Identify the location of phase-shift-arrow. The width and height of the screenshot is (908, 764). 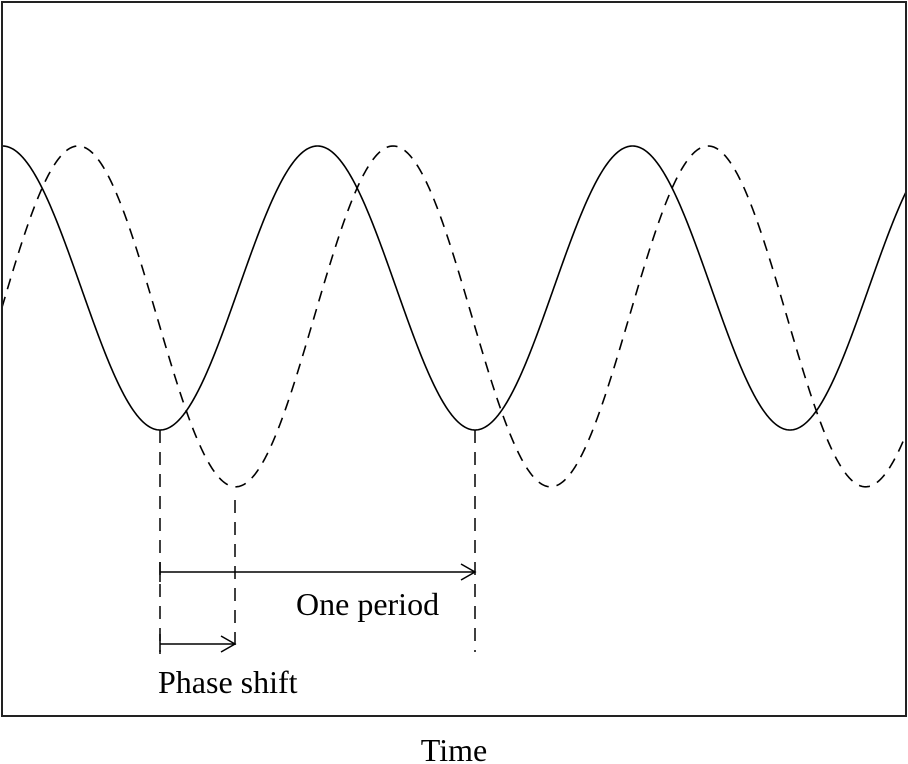
(198, 644).